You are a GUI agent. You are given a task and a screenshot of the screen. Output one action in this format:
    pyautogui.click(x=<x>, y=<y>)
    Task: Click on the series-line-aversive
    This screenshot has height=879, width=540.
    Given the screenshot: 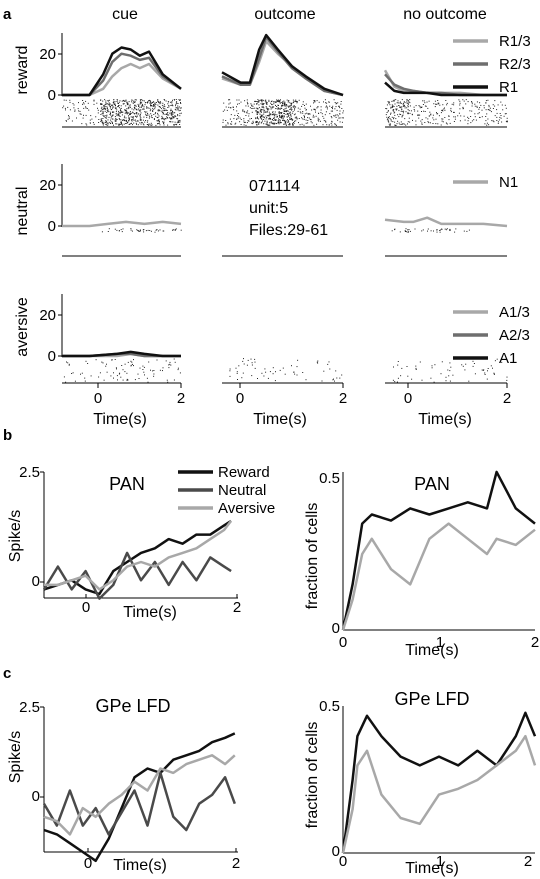 What is the action you would take?
    pyautogui.click(x=438, y=576)
    